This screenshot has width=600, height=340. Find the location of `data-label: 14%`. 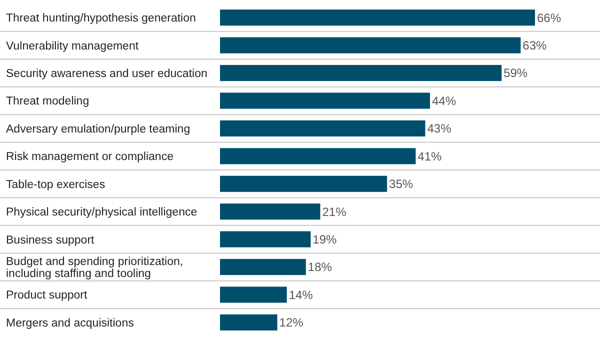

data-label: 14% is located at coordinates (301, 295).